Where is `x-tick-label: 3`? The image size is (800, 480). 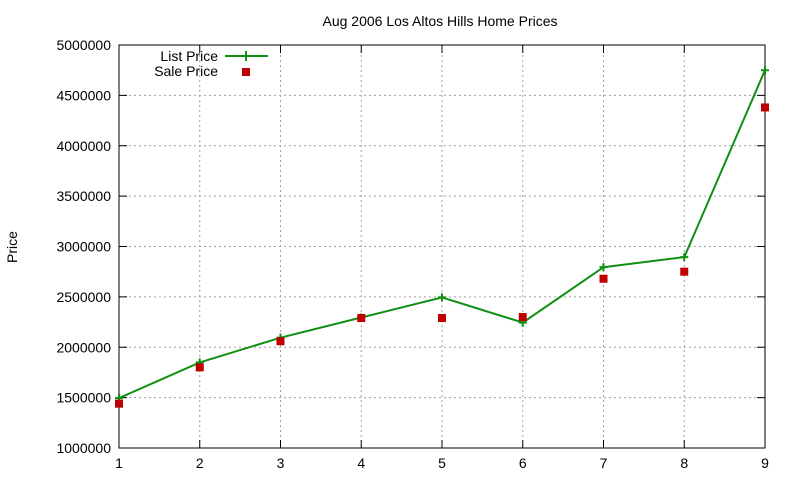
x-tick-label: 3 is located at coordinates (281, 463).